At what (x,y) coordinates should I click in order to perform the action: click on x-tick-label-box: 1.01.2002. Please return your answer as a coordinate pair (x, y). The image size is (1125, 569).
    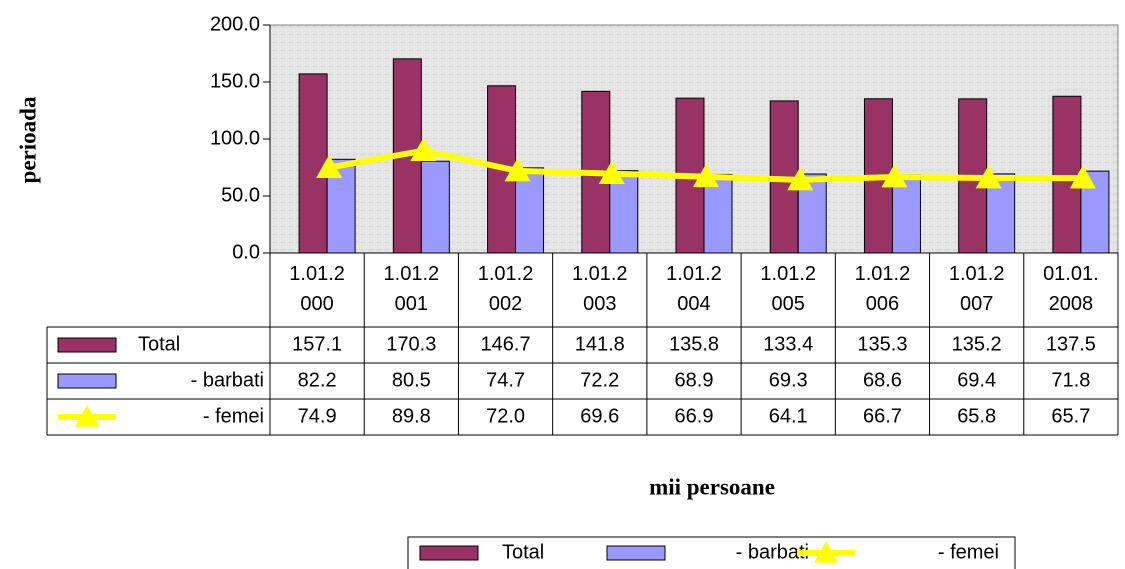
    Looking at the image, I should click on (505, 289).